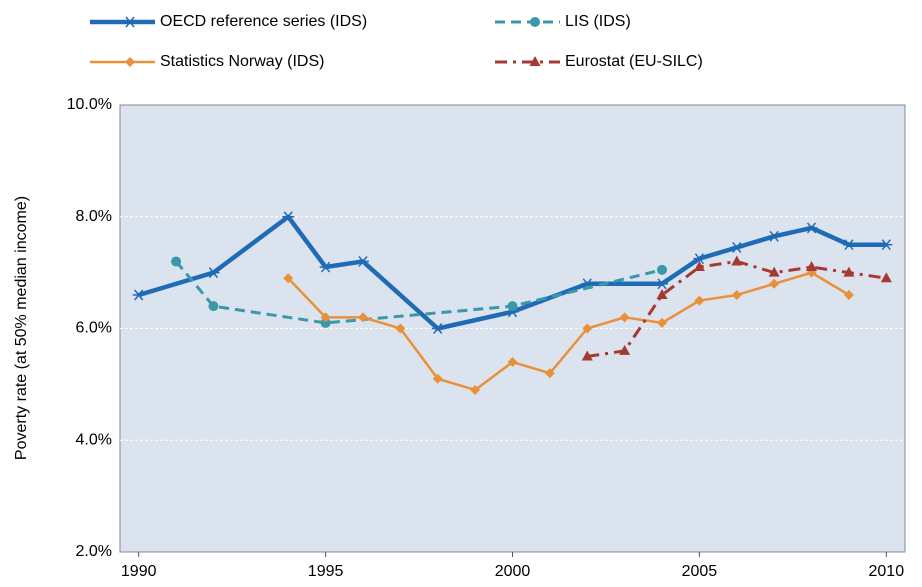 The image size is (922, 587). I want to click on series-line, so click(568, 331).